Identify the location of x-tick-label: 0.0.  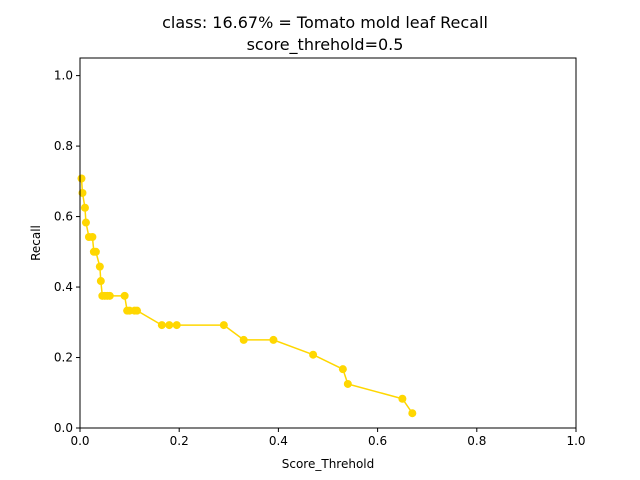
(79, 441).